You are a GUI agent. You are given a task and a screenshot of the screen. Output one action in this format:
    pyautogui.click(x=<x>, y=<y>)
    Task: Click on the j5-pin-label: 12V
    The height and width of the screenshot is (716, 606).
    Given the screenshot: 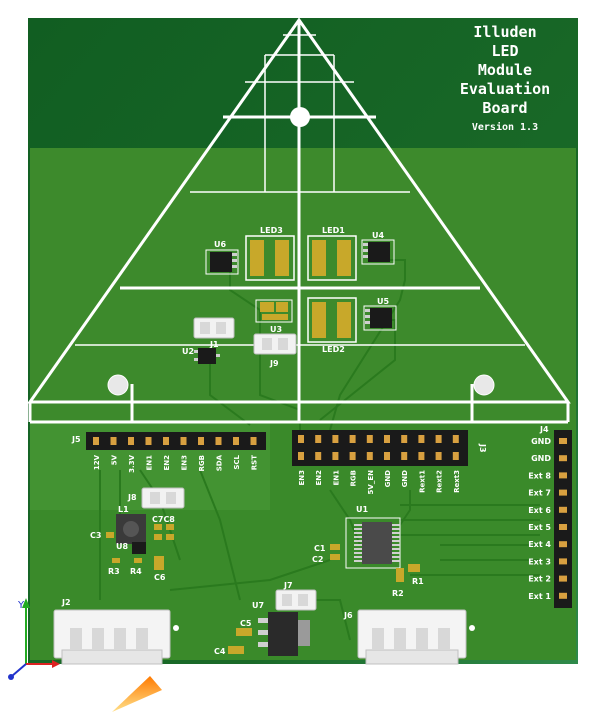 What is the action you would take?
    pyautogui.click(x=97, y=462)
    